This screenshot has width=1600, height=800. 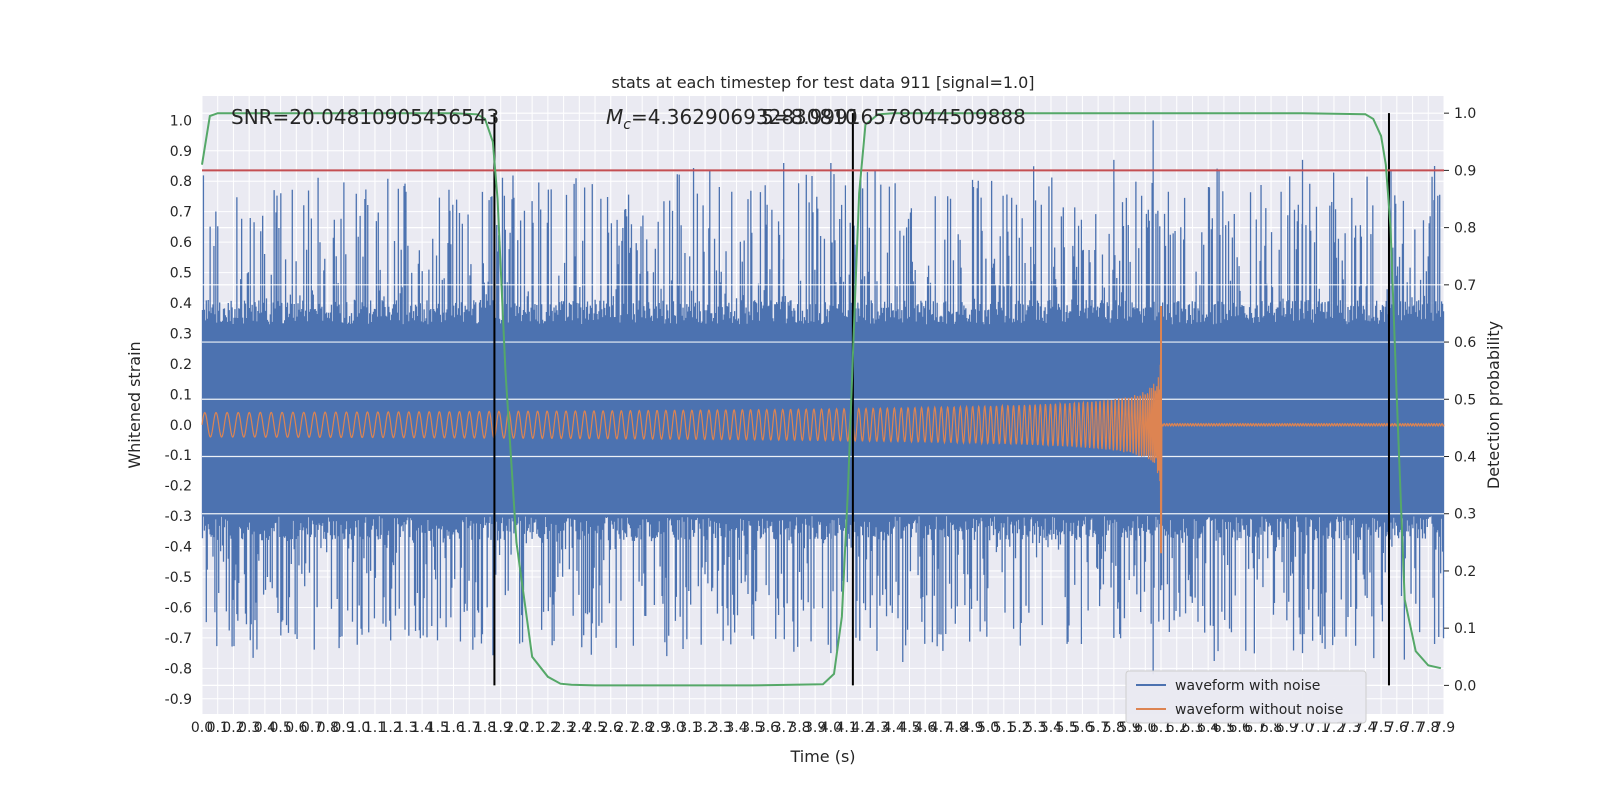 What do you see at coordinates (752, 728) in the screenshot?
I see `x-tick-label: 3.5` at bounding box center [752, 728].